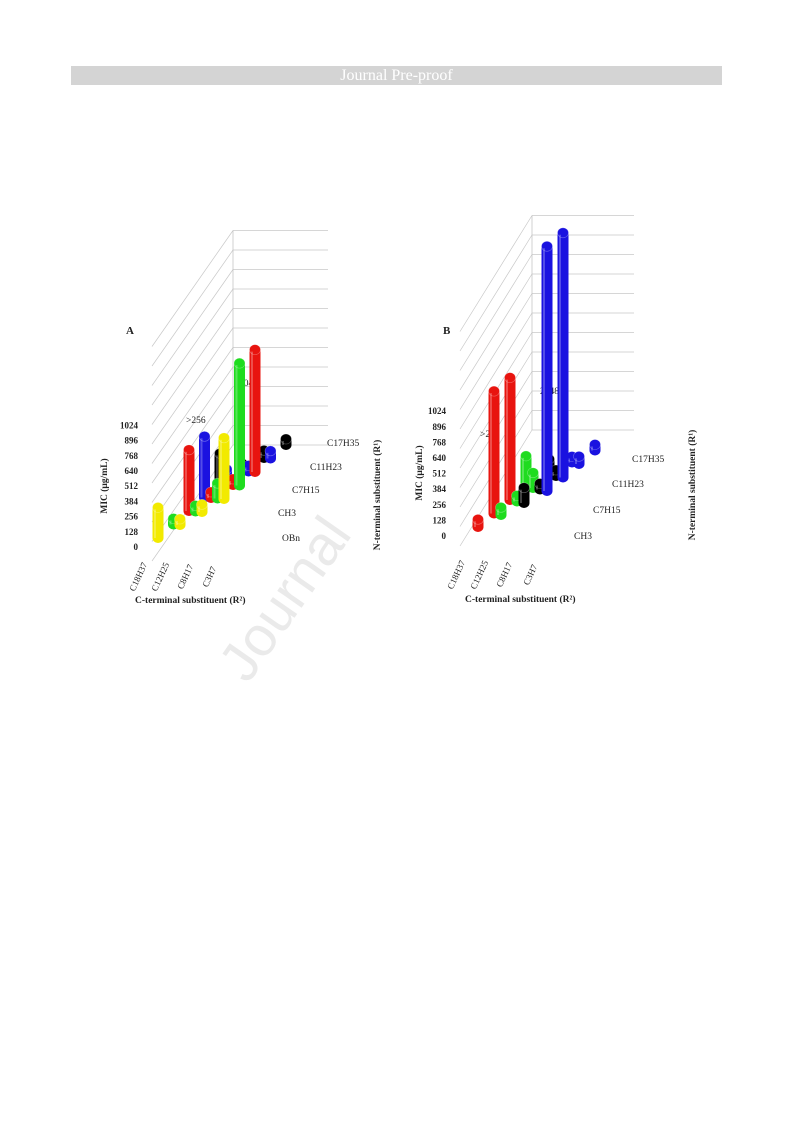 The width and height of the screenshot is (793, 1123). I want to click on y-tick-label: 256, so click(132, 517).